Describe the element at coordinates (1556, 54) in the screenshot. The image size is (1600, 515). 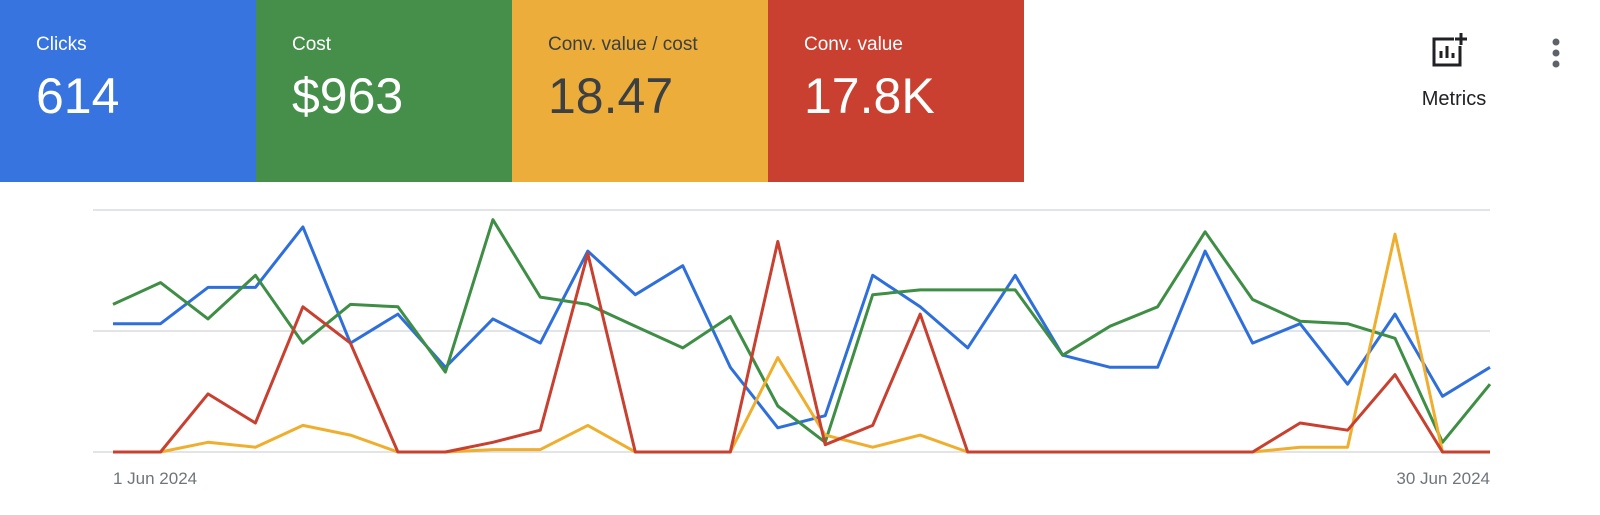
I see `more-vert-icon` at that location.